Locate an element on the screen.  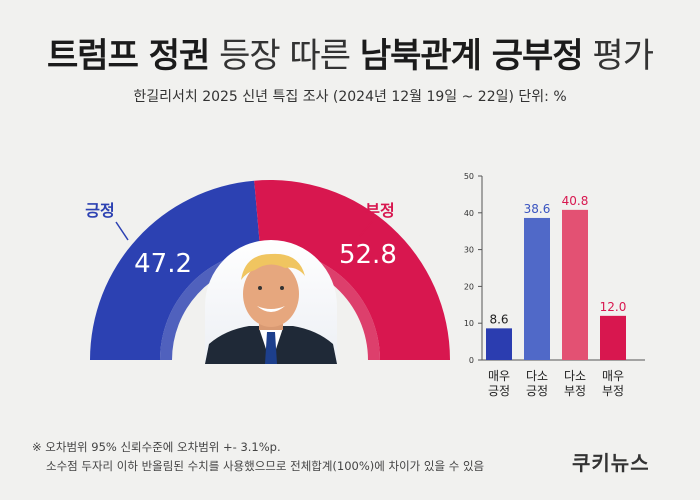
category-label-0-1: 긍정 is located at coordinates (499, 391).